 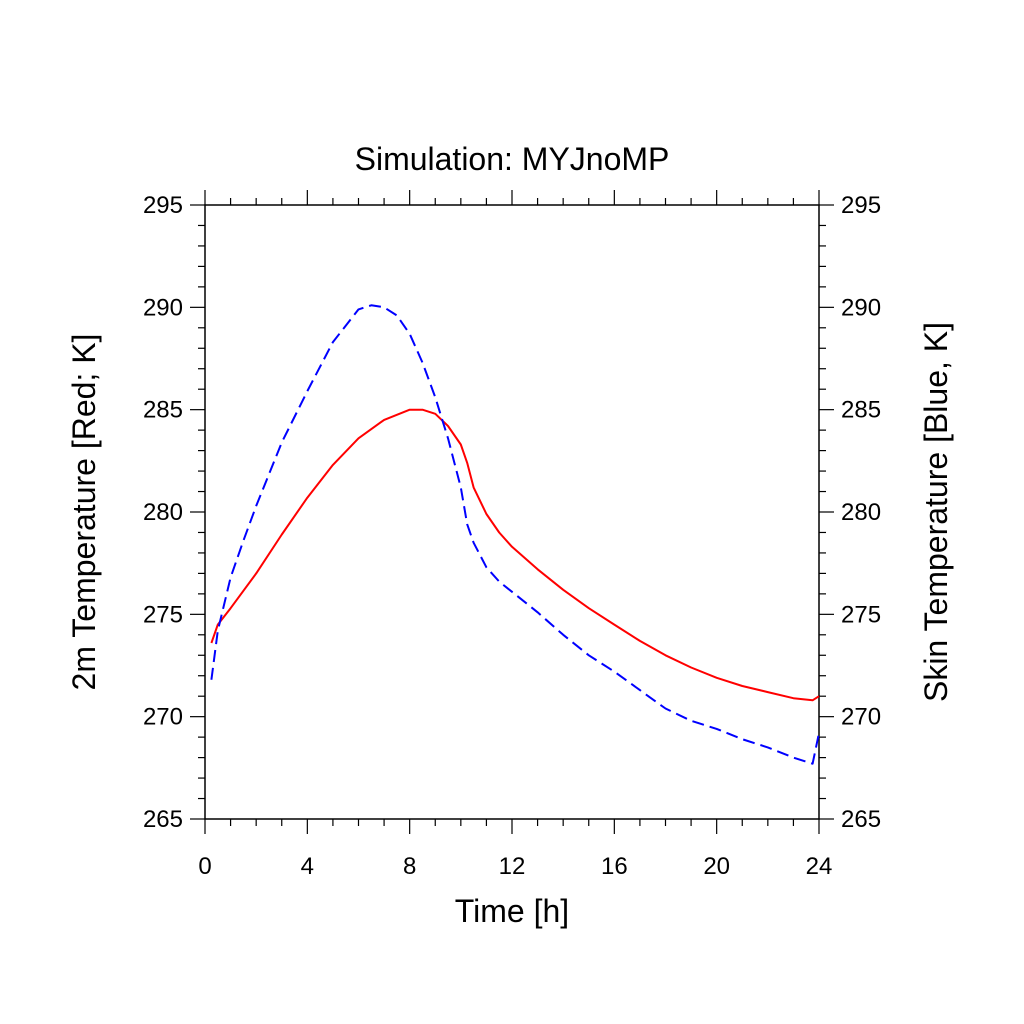 I want to click on y-tick-label-right: 265, so click(x=861, y=819).